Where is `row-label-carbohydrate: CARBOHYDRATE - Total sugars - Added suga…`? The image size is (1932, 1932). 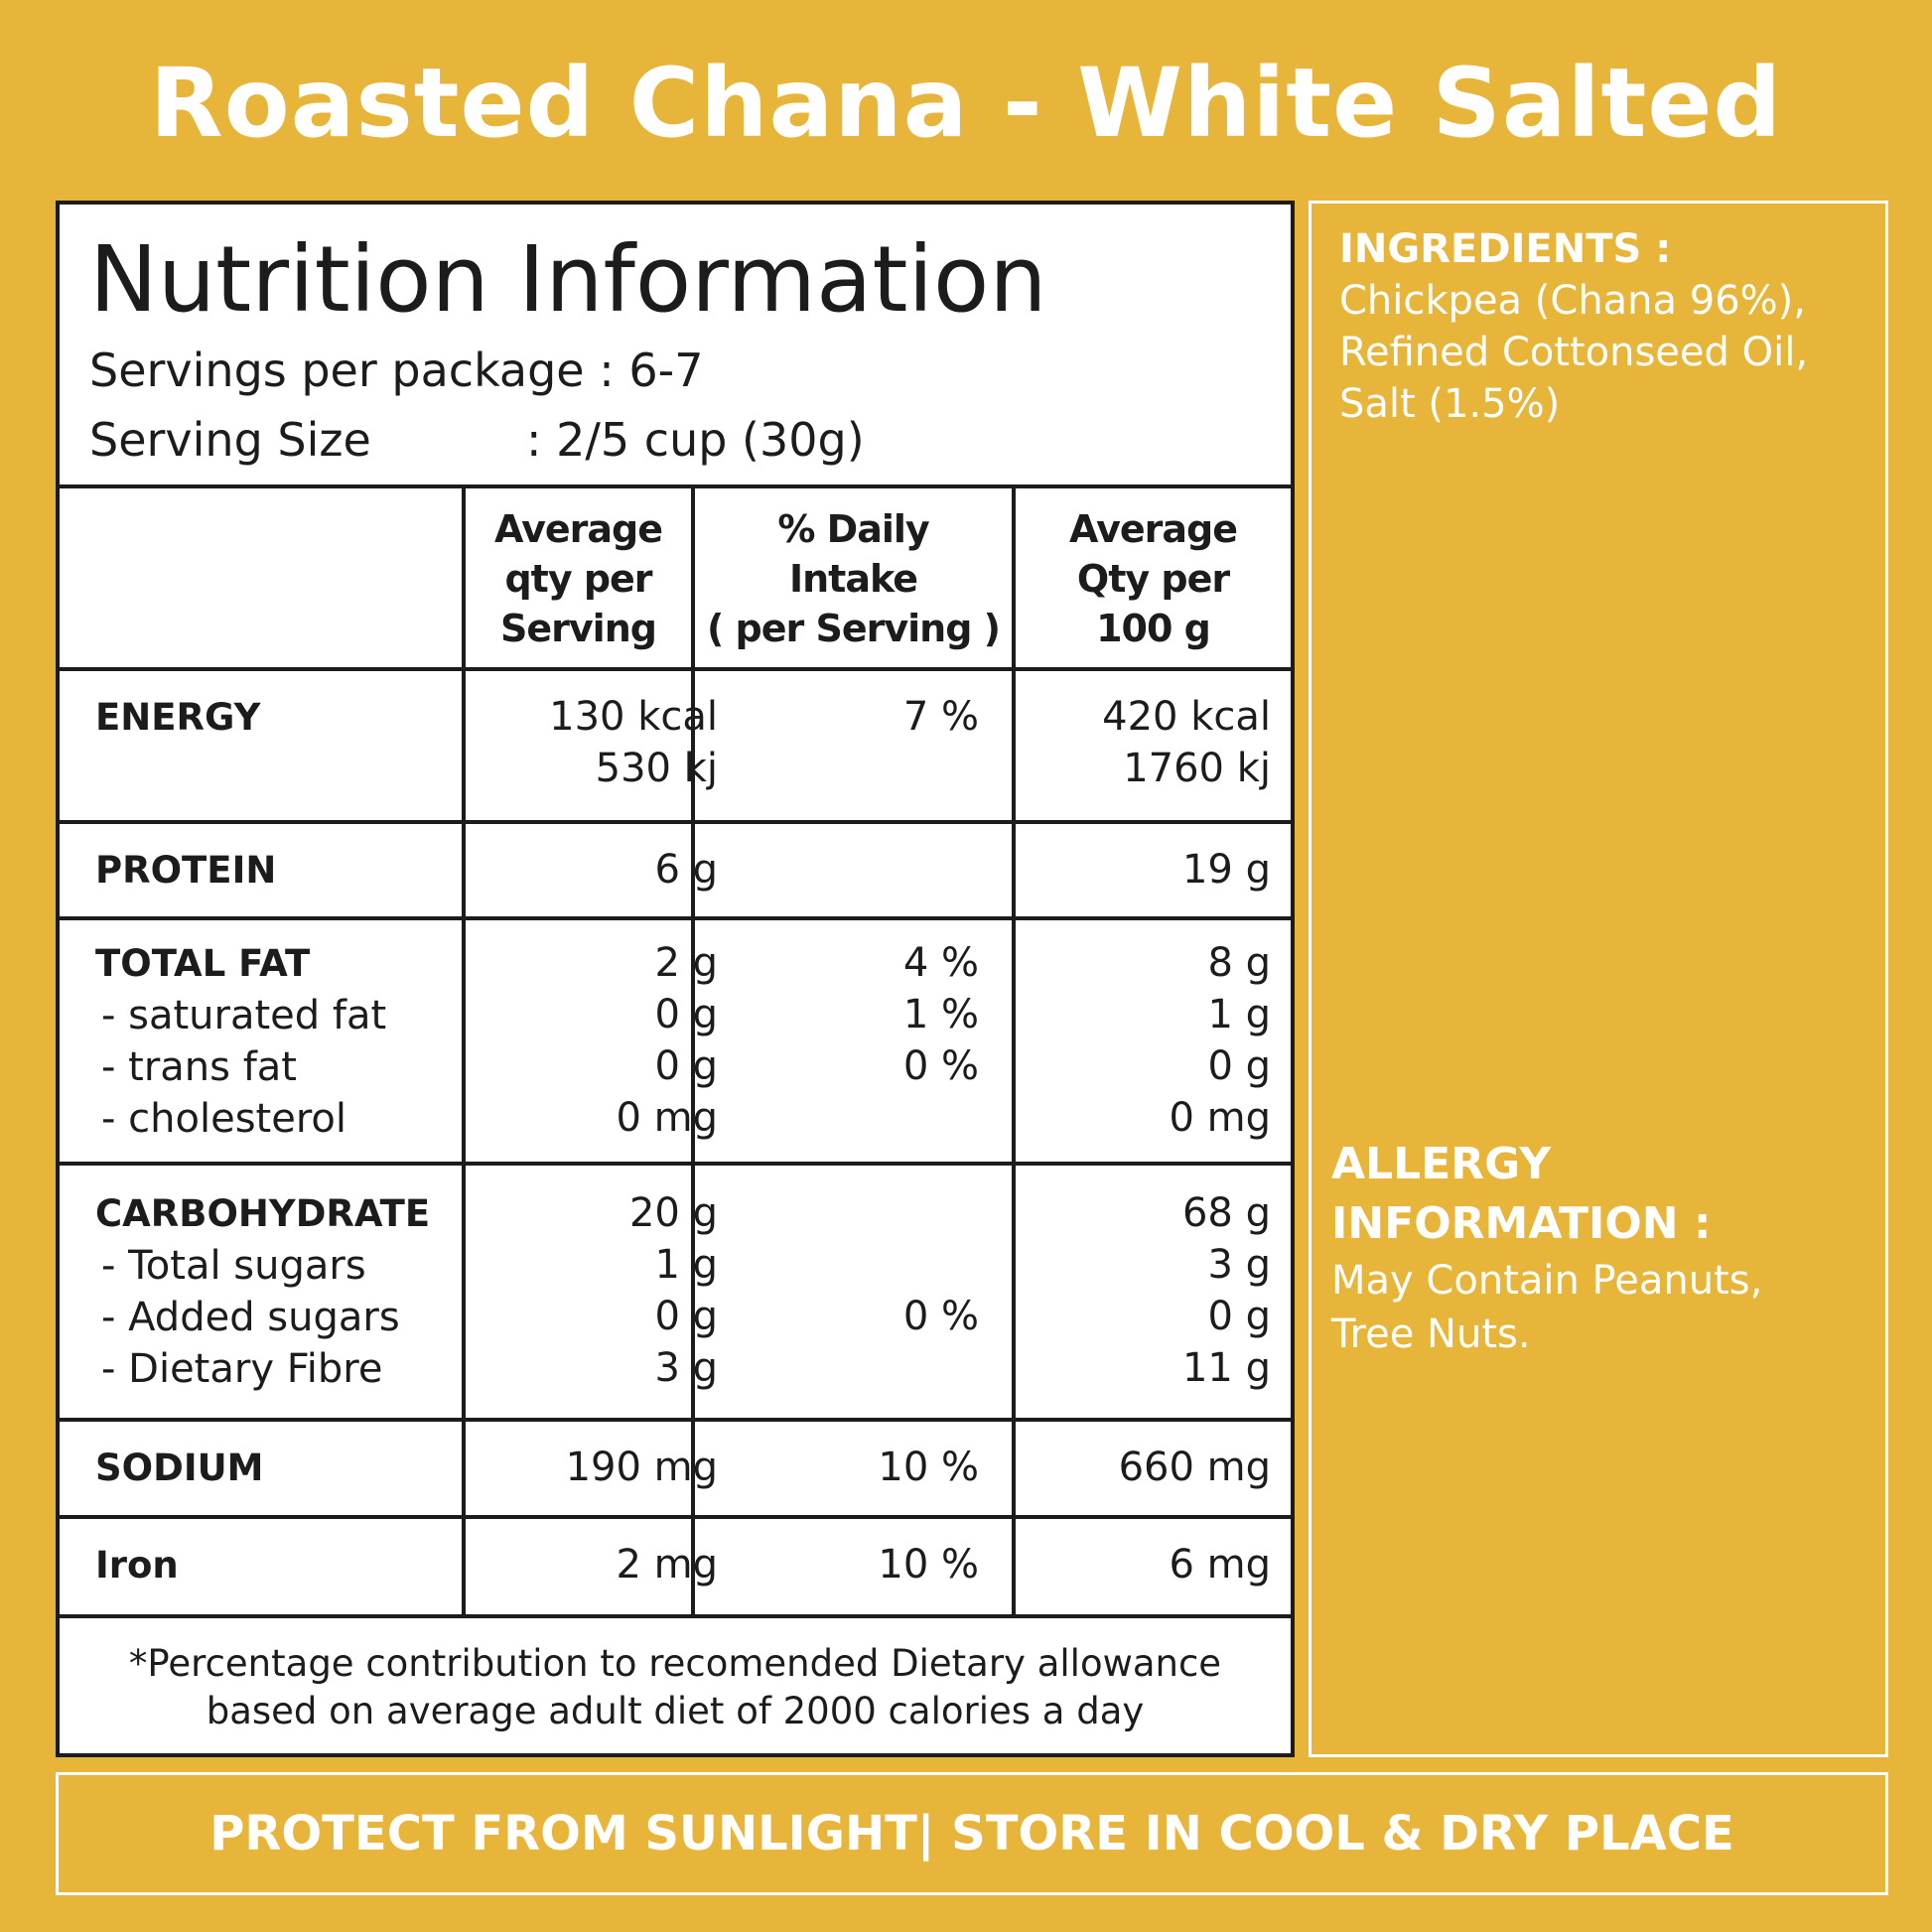 row-label-carbohydrate: CARBOHYDRATE - Total sugars - Added suga… is located at coordinates (263, 1291).